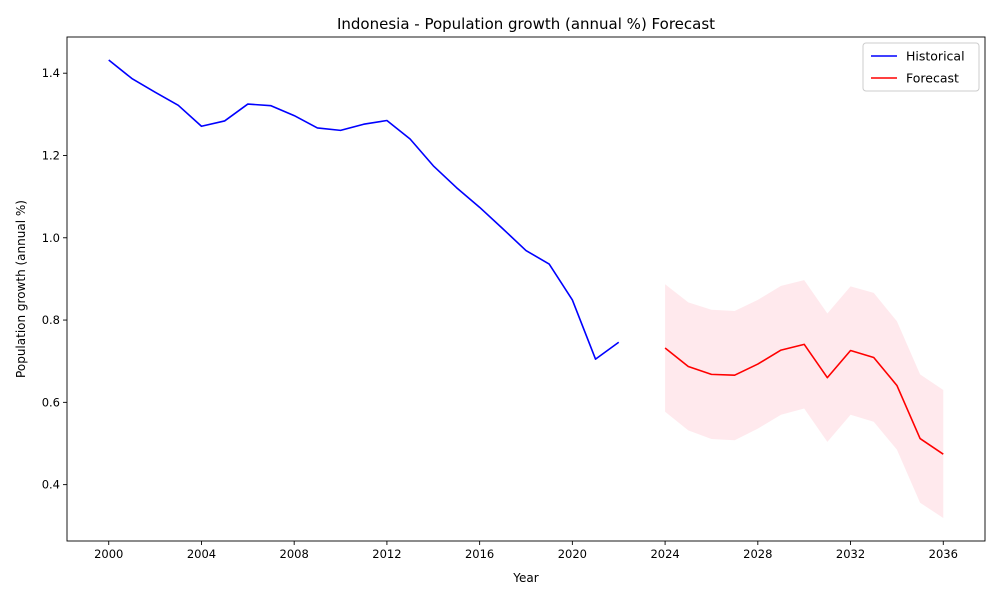  Describe the element at coordinates (294, 554) in the screenshot. I see `x-tick-label: 2008` at that location.